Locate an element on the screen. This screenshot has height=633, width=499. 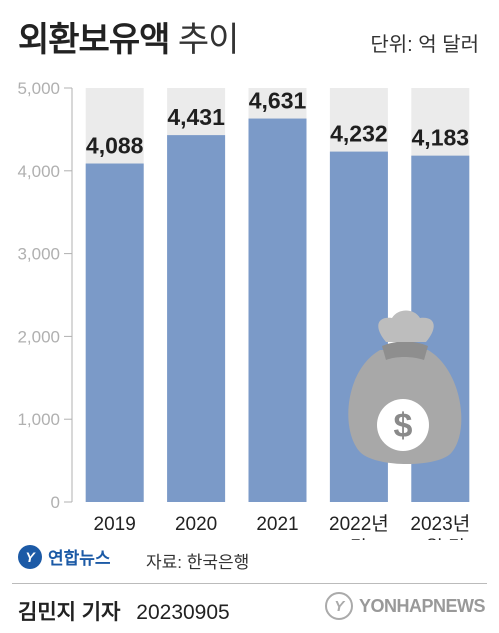
unit-label: 단위: 억 달러 is located at coordinates (424, 45).